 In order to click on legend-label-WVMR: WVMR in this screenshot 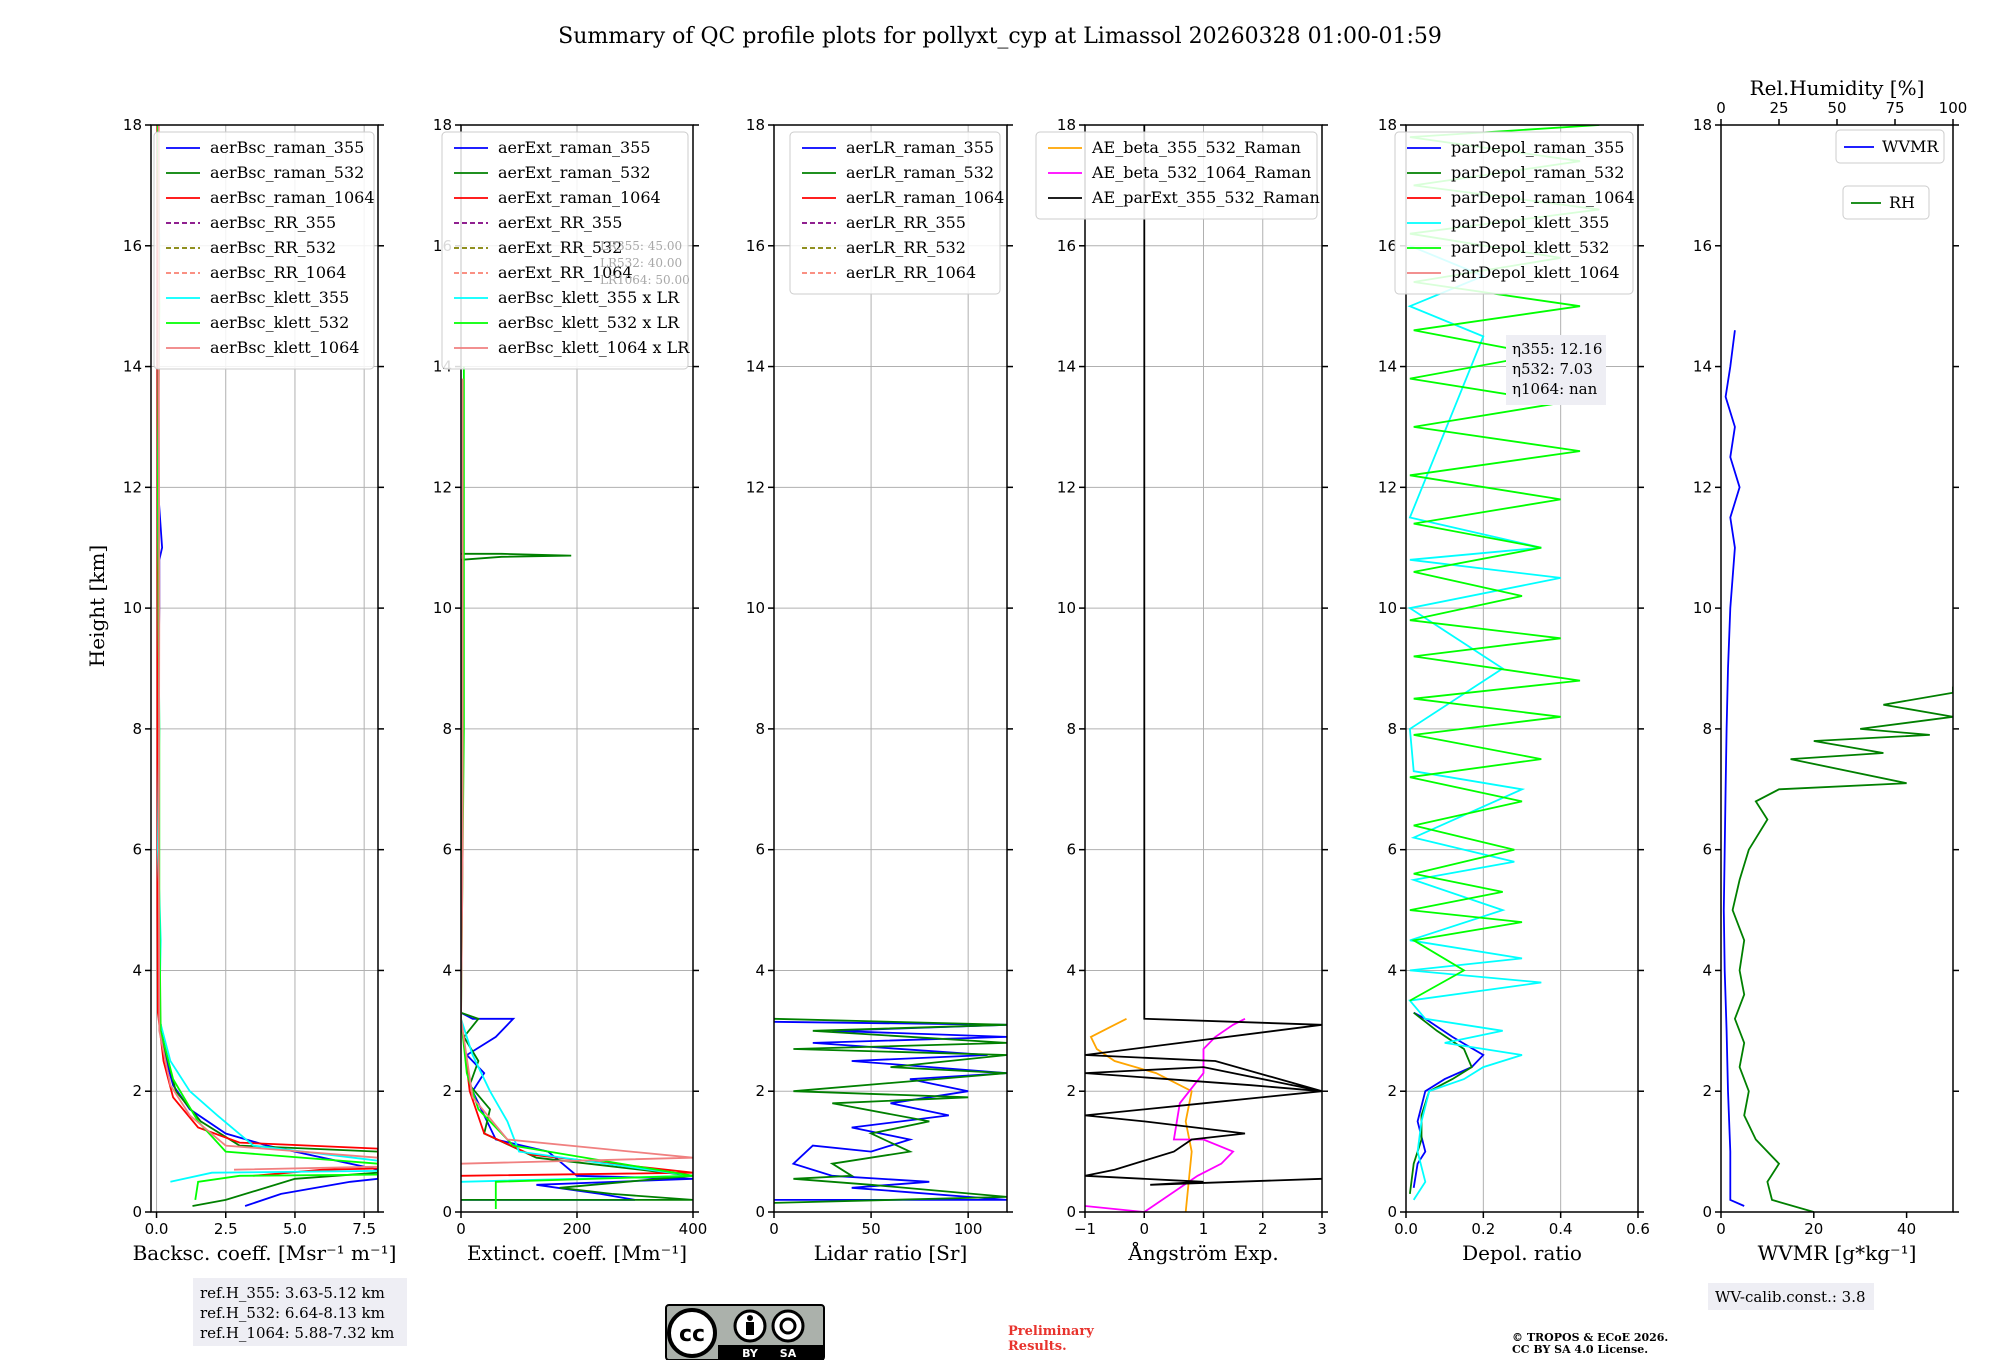, I will do `click(1910, 146)`.